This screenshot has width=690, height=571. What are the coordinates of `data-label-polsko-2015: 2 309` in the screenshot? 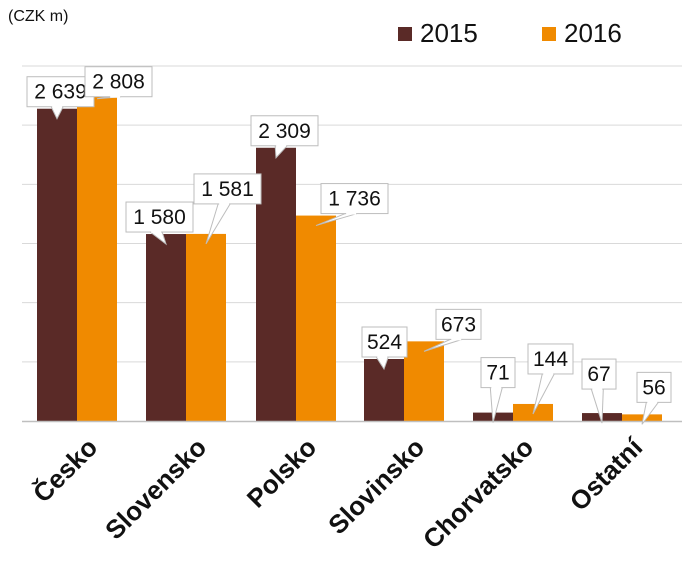 It's located at (284, 131).